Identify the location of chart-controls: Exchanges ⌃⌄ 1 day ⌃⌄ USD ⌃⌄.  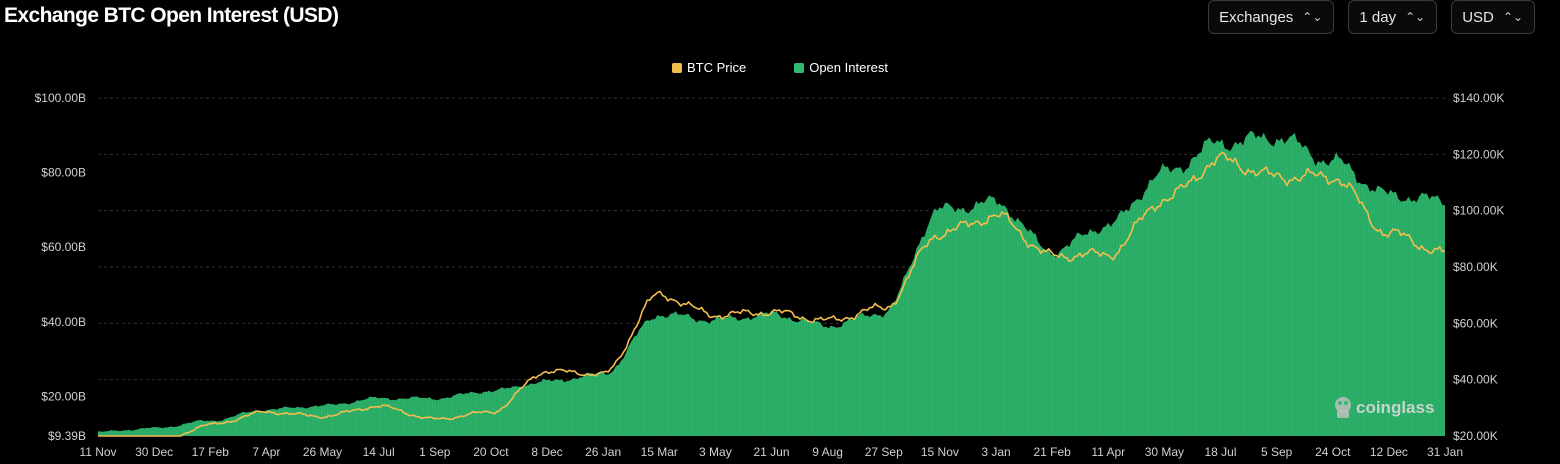
(1371, 17).